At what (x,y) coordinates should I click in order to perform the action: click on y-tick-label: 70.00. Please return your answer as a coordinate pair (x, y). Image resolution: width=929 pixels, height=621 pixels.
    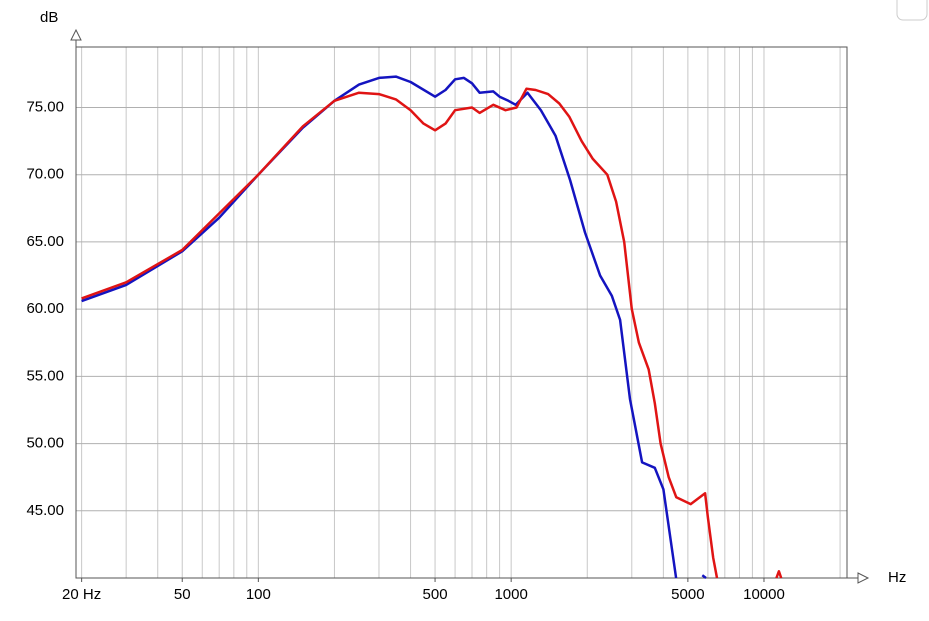
    Looking at the image, I should click on (45, 174).